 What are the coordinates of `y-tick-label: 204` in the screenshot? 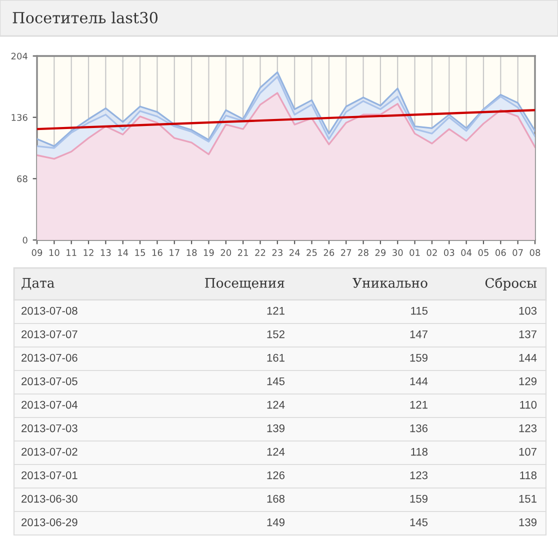 It's located at (19, 56).